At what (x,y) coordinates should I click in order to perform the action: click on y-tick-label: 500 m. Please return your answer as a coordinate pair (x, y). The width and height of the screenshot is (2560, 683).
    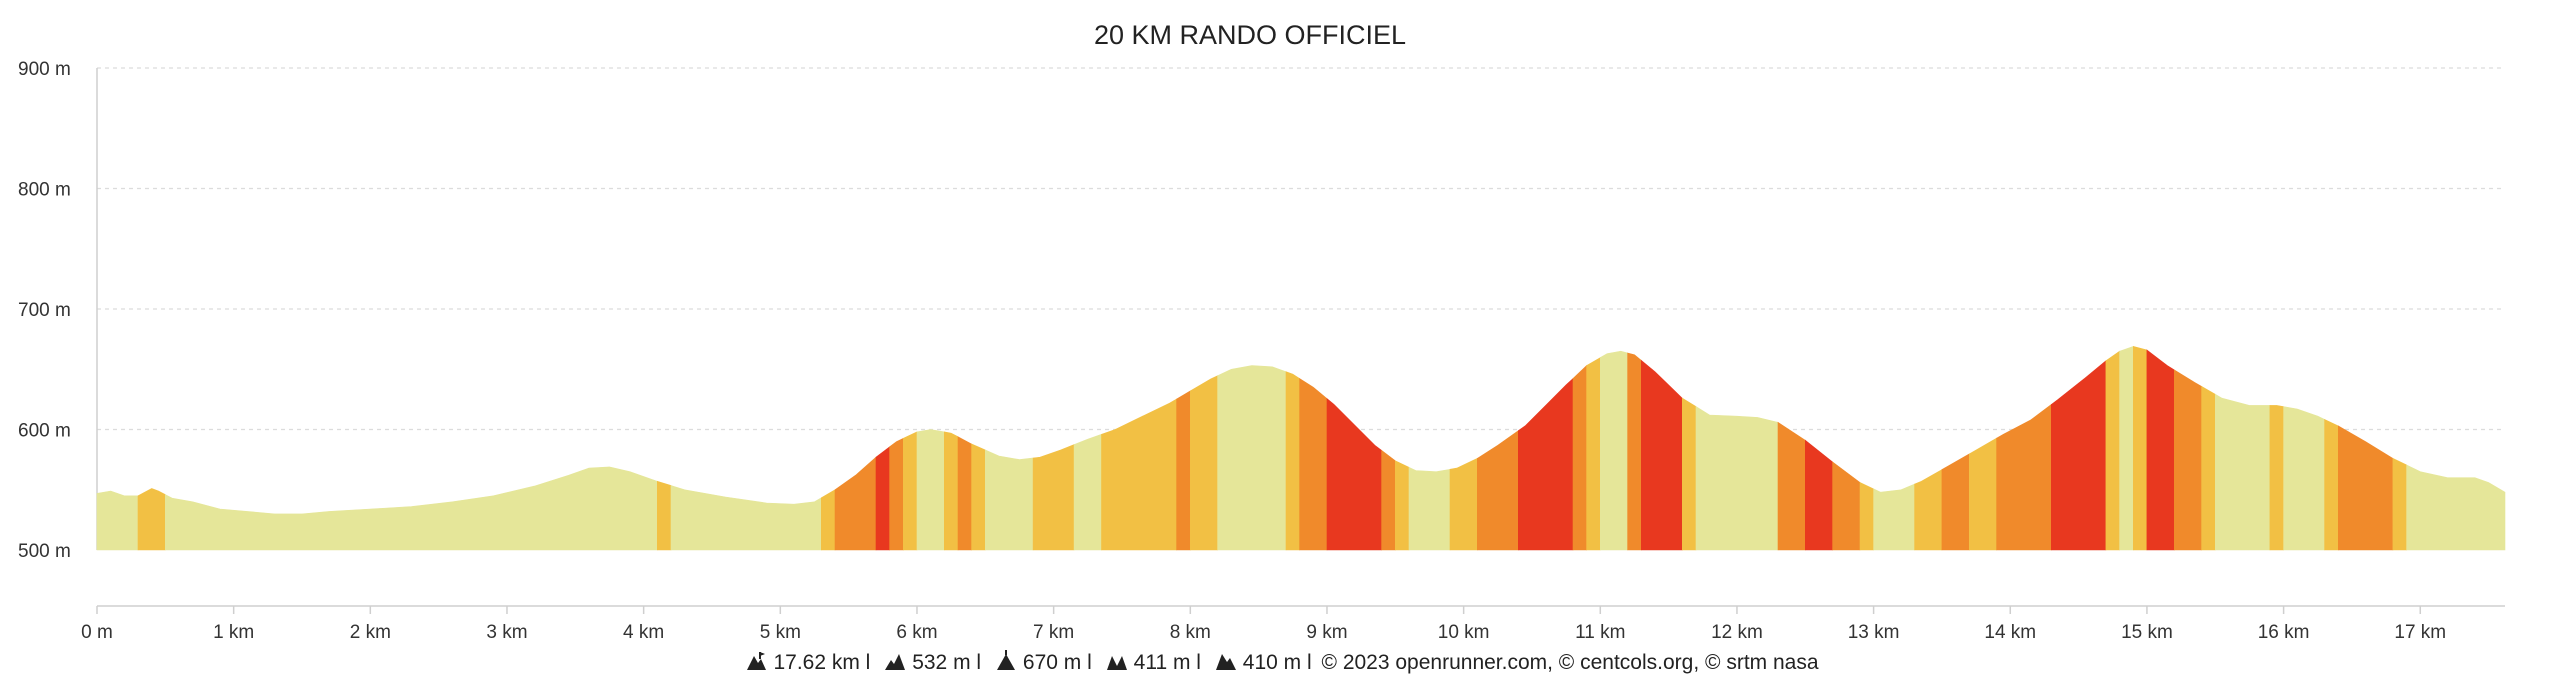
    Looking at the image, I should click on (44, 551).